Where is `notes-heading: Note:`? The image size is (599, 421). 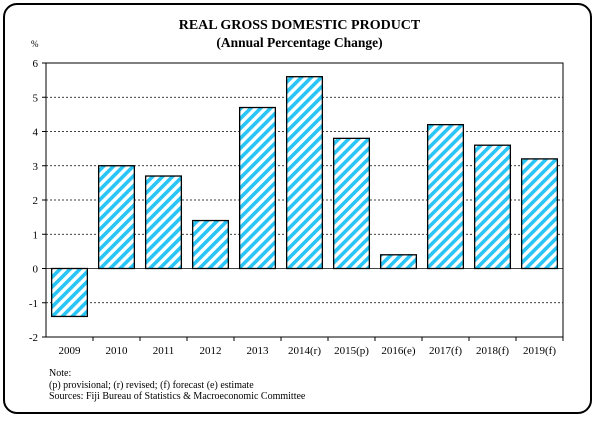 notes-heading: Note: is located at coordinates (60, 373).